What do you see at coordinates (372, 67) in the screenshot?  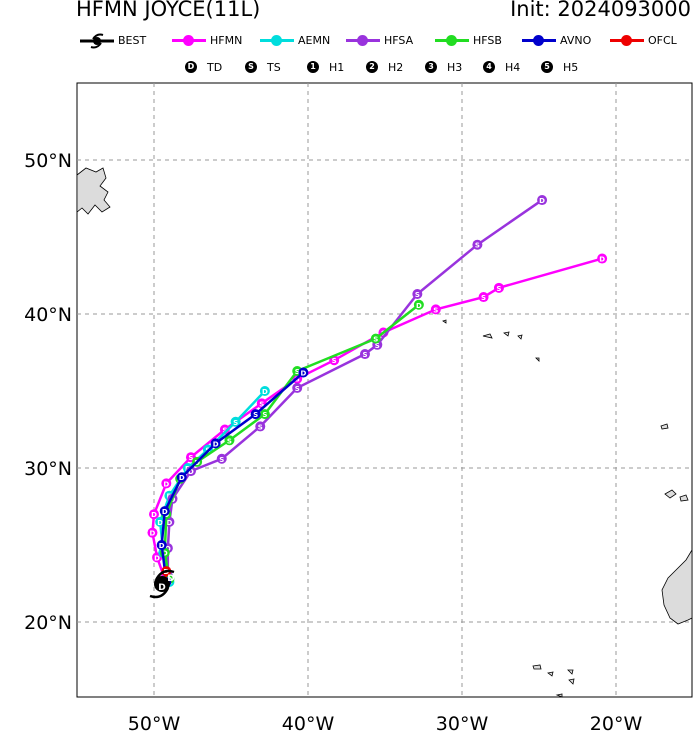 I see `category-symbol-icon: 2` at bounding box center [372, 67].